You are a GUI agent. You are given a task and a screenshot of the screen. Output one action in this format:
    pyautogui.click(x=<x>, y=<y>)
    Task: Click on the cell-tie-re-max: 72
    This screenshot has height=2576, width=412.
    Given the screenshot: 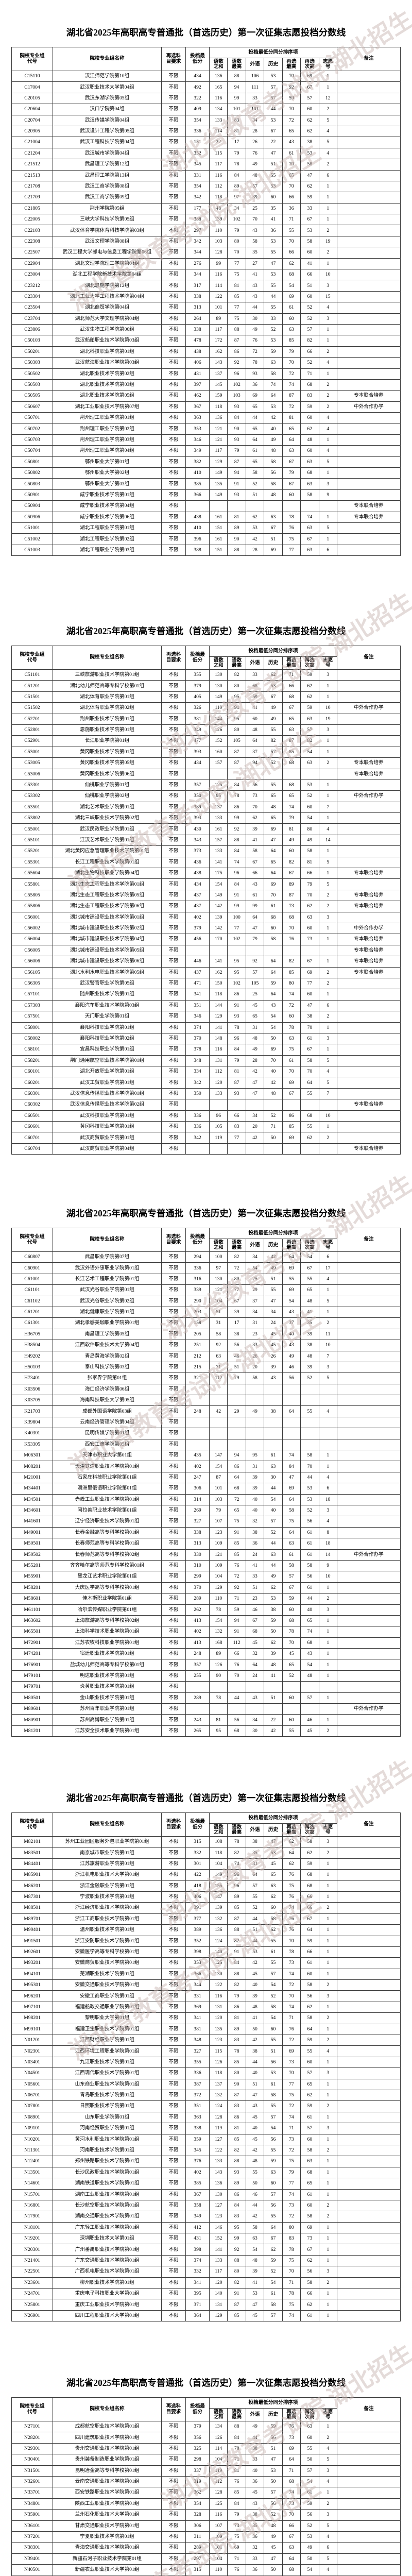 What is the action you would take?
    pyautogui.click(x=291, y=2150)
    